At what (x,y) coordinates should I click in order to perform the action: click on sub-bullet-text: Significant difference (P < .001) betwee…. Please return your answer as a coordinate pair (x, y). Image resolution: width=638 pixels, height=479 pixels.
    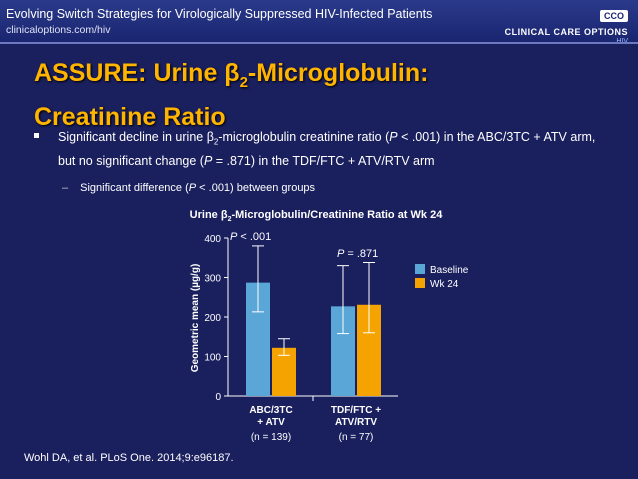
    Looking at the image, I should click on (198, 188).